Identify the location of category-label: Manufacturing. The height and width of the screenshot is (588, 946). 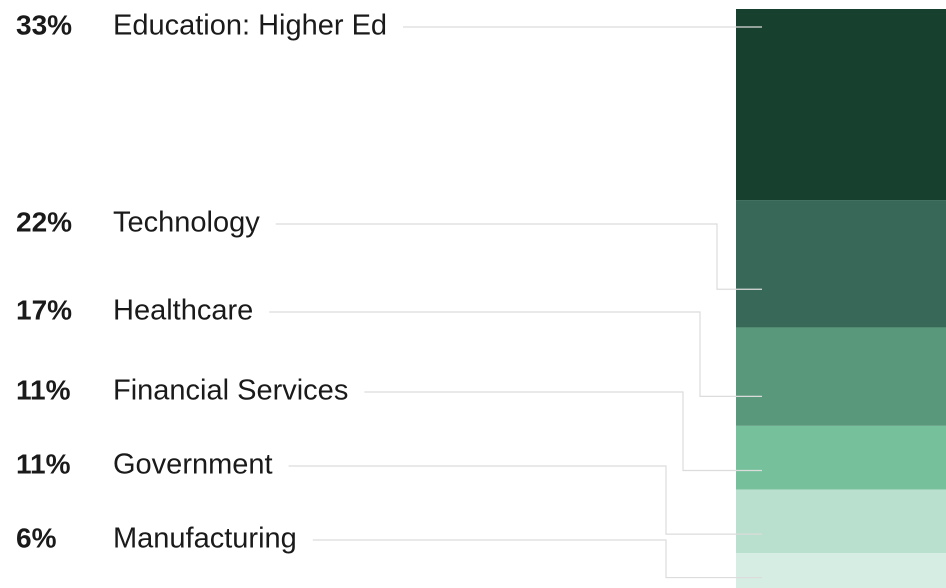
(205, 539).